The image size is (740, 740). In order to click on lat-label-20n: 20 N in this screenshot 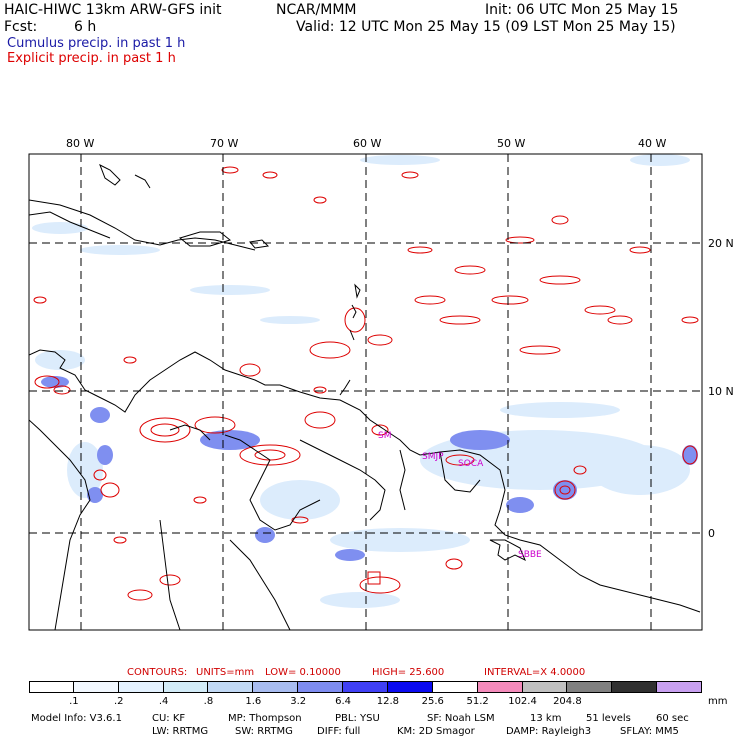, I will do `click(721, 243)`.